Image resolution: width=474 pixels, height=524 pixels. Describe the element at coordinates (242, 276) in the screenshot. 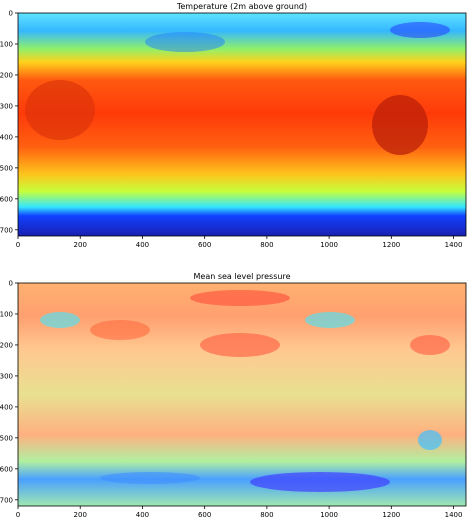

I see `chart-title: Mean sea level pressure` at that location.